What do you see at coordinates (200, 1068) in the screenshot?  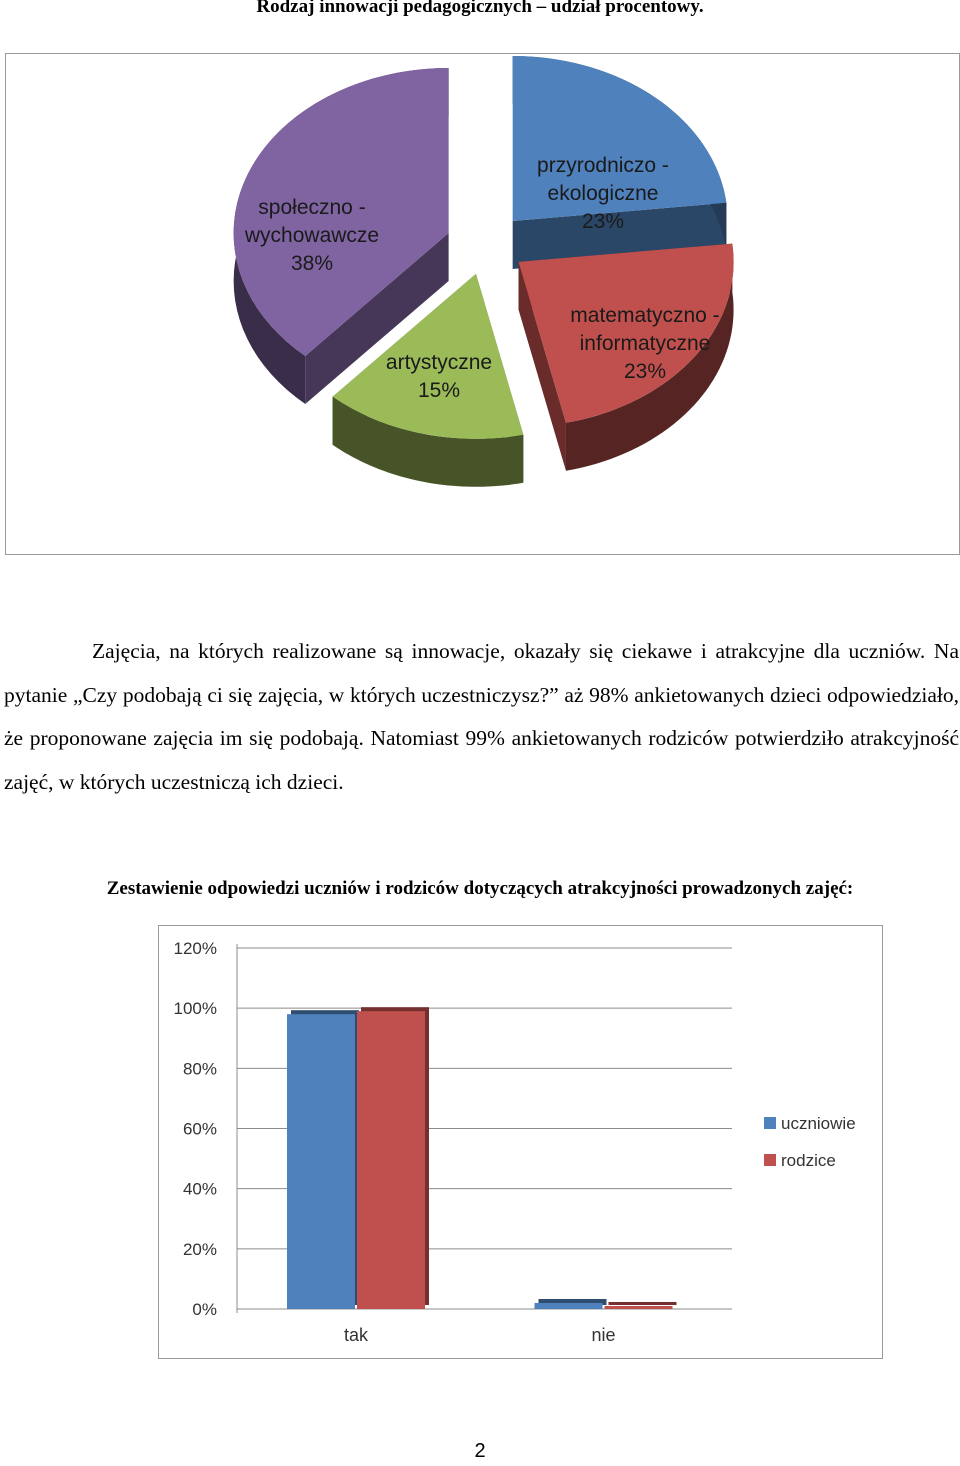 I see `y-tick-label: 80%` at bounding box center [200, 1068].